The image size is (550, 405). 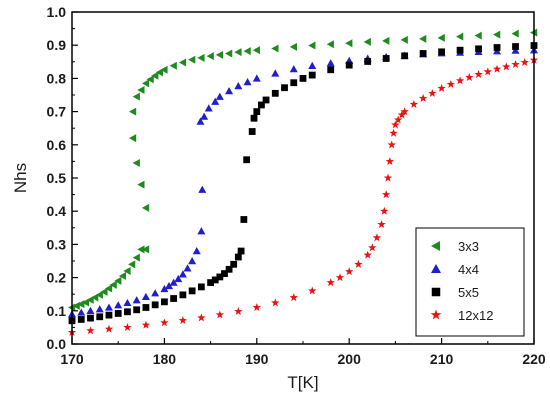 What do you see at coordinates (468, 246) in the screenshot?
I see `legend-label-3x3: 3x3` at bounding box center [468, 246].